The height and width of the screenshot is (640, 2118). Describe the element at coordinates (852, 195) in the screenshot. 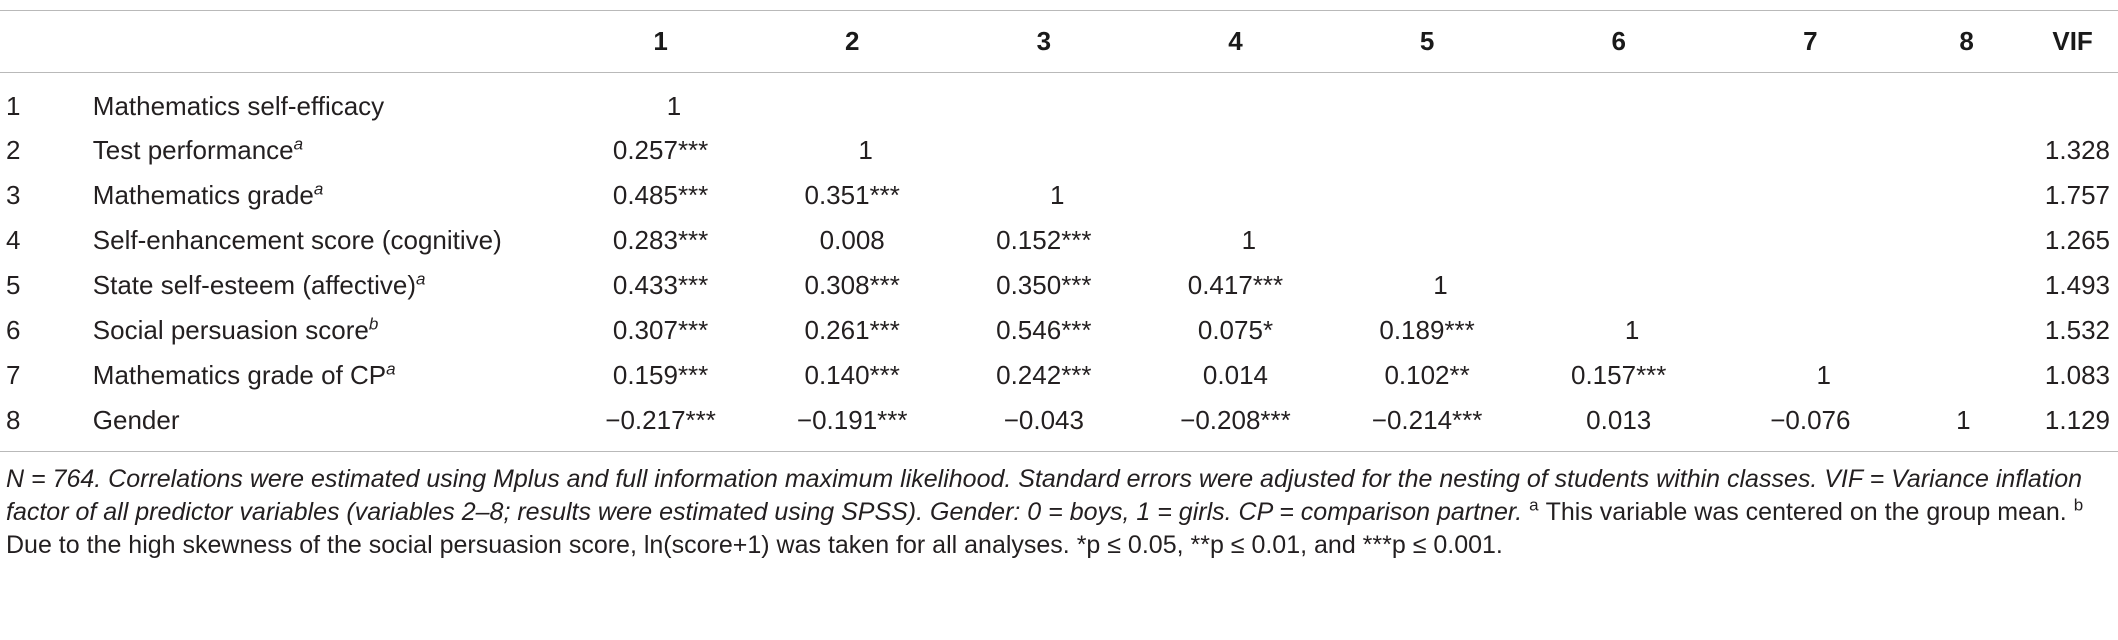

I see `correlation-value: 0.351***` at that location.